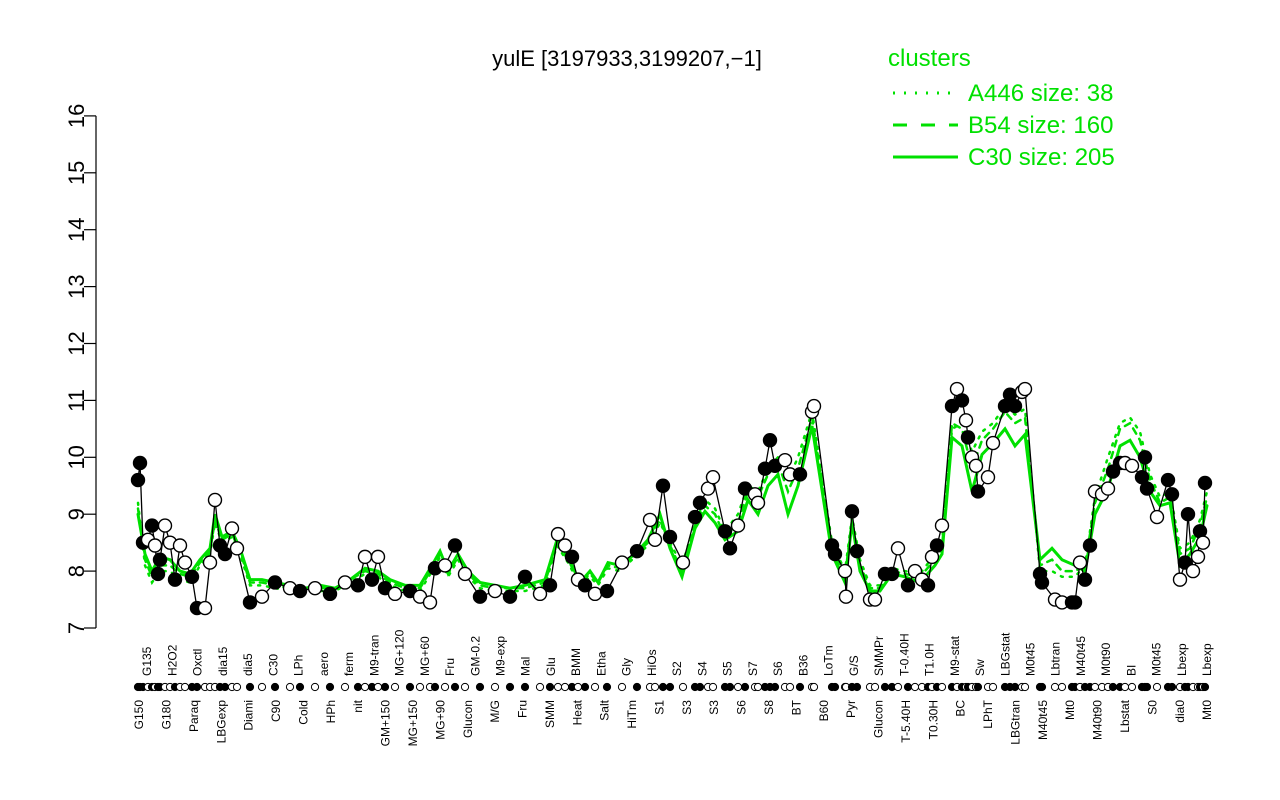 Image resolution: width=1280 pixels, height=800 pixels. Describe the element at coordinates (139, 715) in the screenshot. I see `x-label-lower: G150` at that location.